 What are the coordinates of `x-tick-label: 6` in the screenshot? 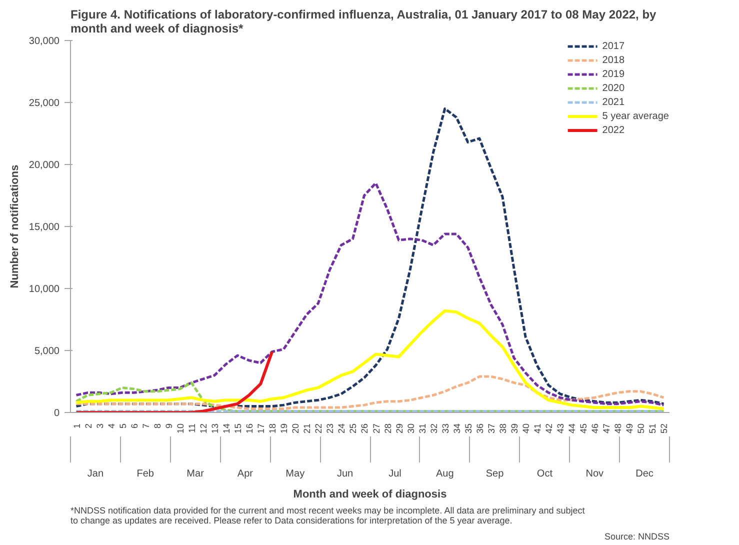 It's located at (134, 426).